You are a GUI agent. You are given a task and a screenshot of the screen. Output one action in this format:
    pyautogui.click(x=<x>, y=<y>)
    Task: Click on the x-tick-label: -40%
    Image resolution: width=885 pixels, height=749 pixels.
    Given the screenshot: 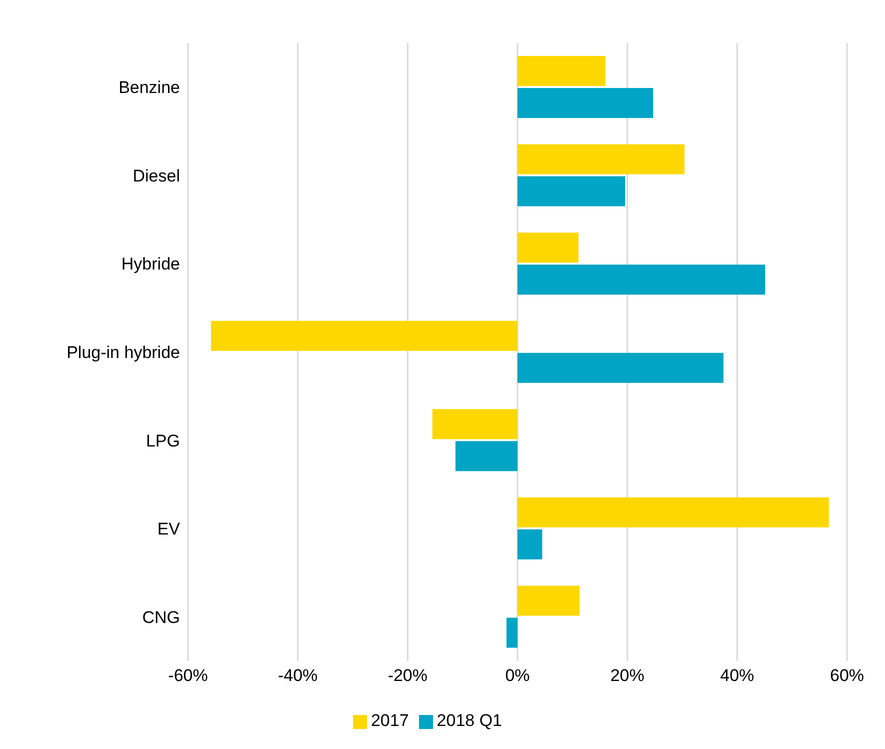 What is the action you would take?
    pyautogui.click(x=298, y=676)
    